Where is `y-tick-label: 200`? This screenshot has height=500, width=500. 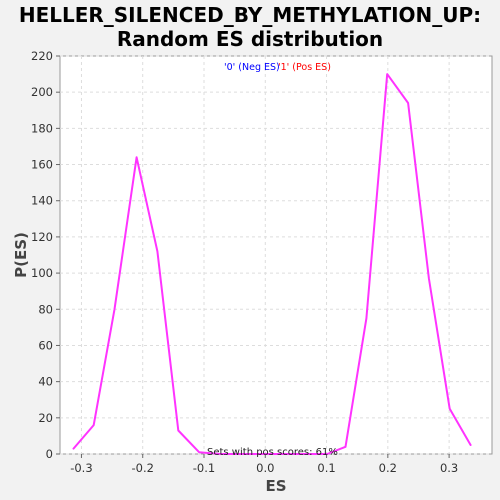
y-tick-label: 200 is located at coordinates (42, 92).